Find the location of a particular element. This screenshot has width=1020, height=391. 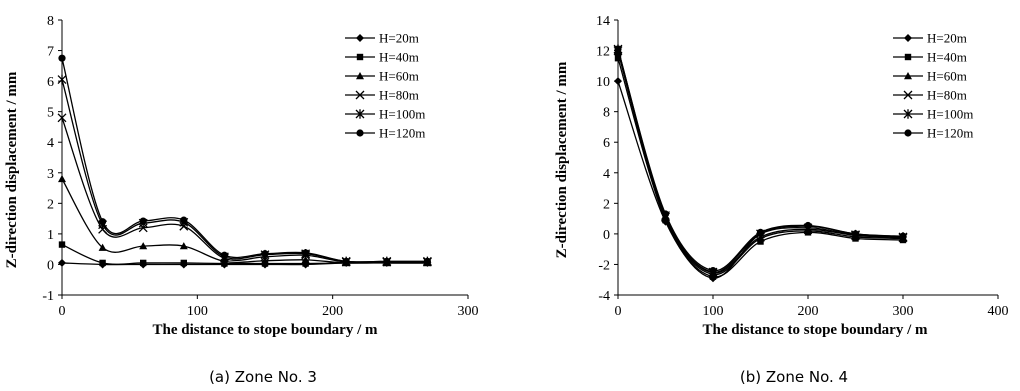

y-tick-label: 10 is located at coordinates (603, 82).